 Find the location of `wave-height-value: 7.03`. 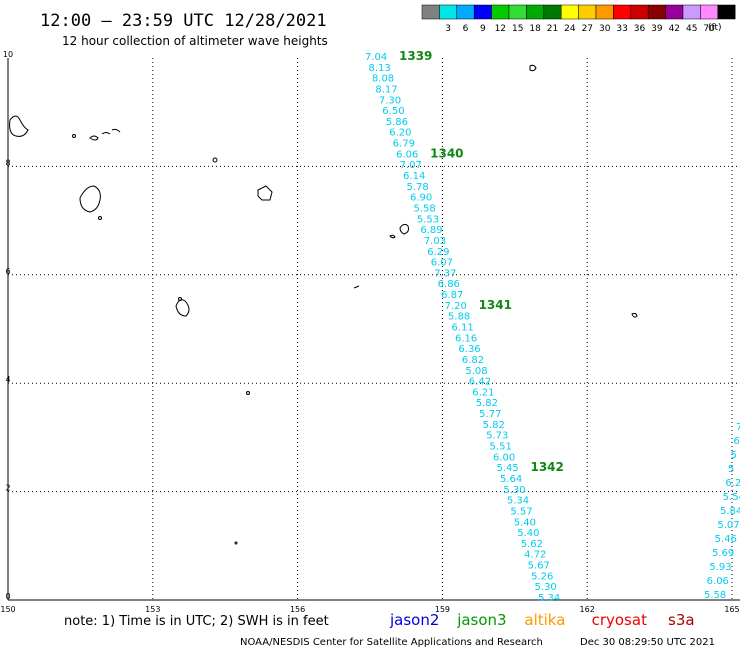

wave-height-value: 7.03 is located at coordinates (435, 241).